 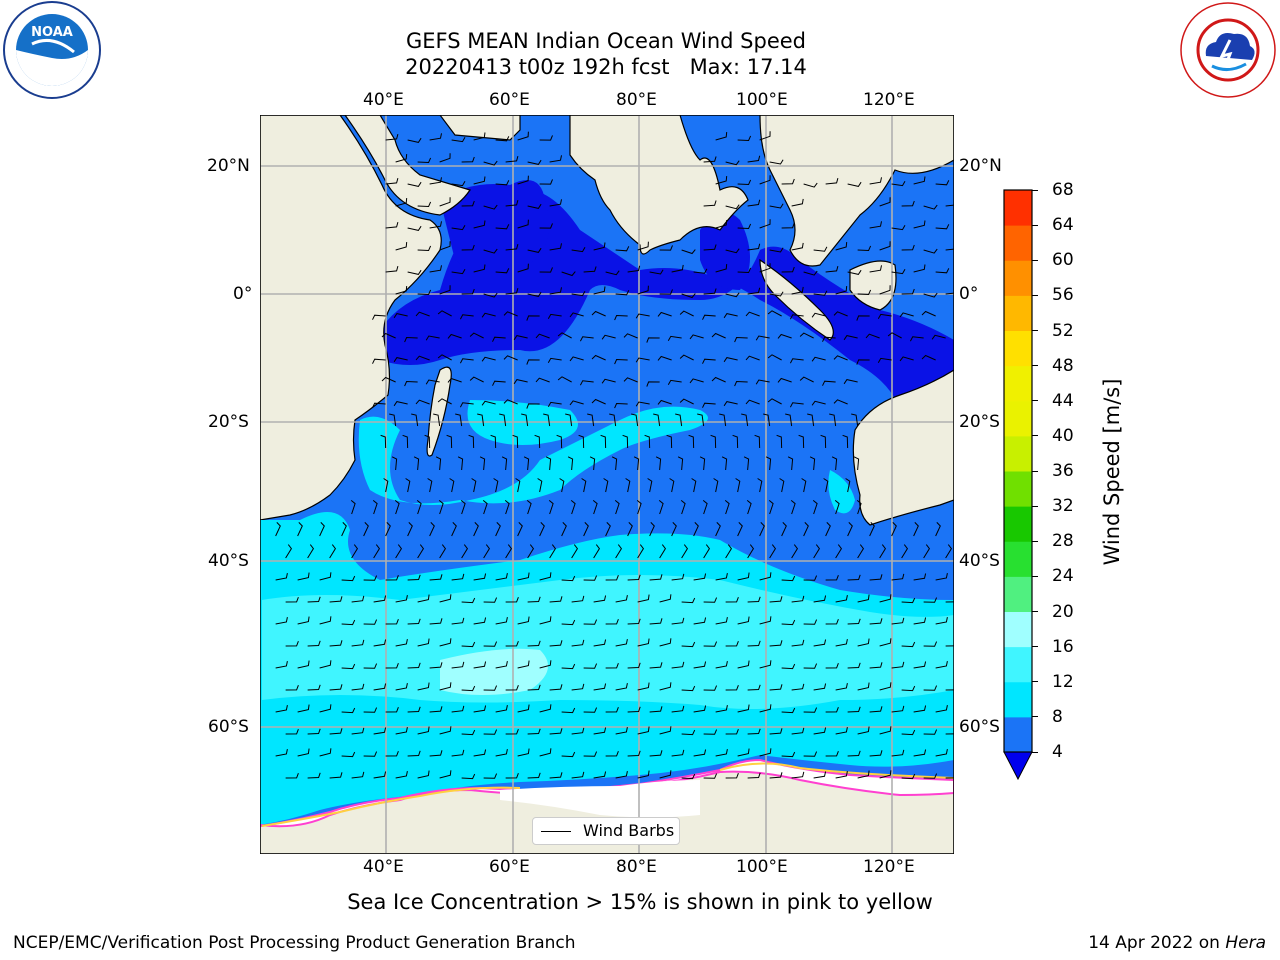 What do you see at coordinates (509, 867) in the screenshot?
I see `bottom-lon-label: 60°E` at bounding box center [509, 867].